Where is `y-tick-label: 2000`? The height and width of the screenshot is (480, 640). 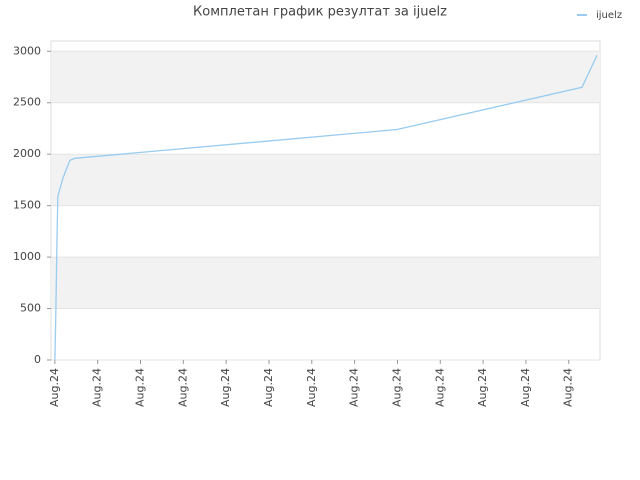 y-tick-label: 2000 is located at coordinates (27, 153).